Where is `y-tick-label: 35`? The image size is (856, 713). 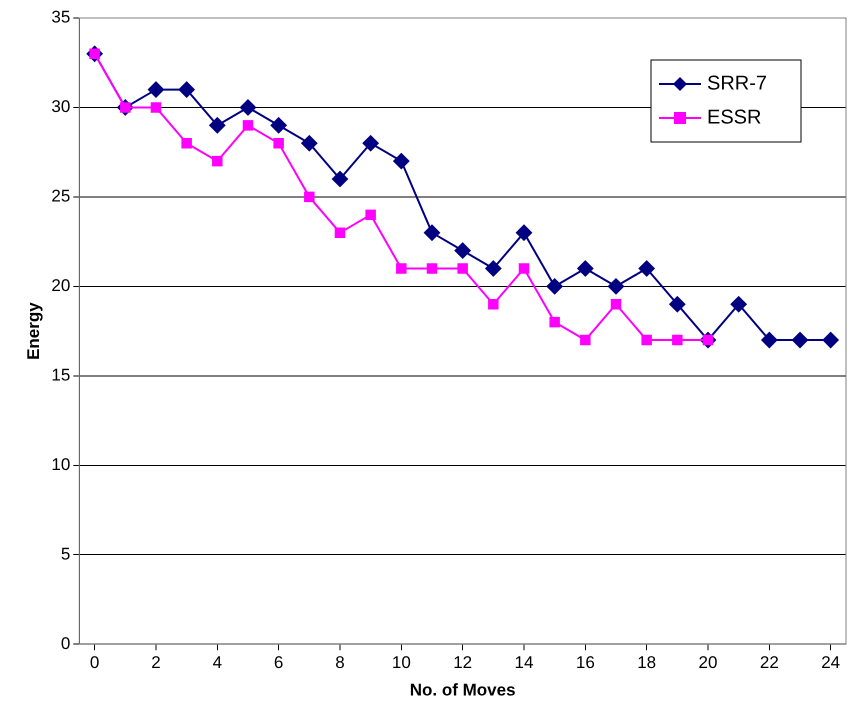 y-tick-label: 35 is located at coordinates (60, 17).